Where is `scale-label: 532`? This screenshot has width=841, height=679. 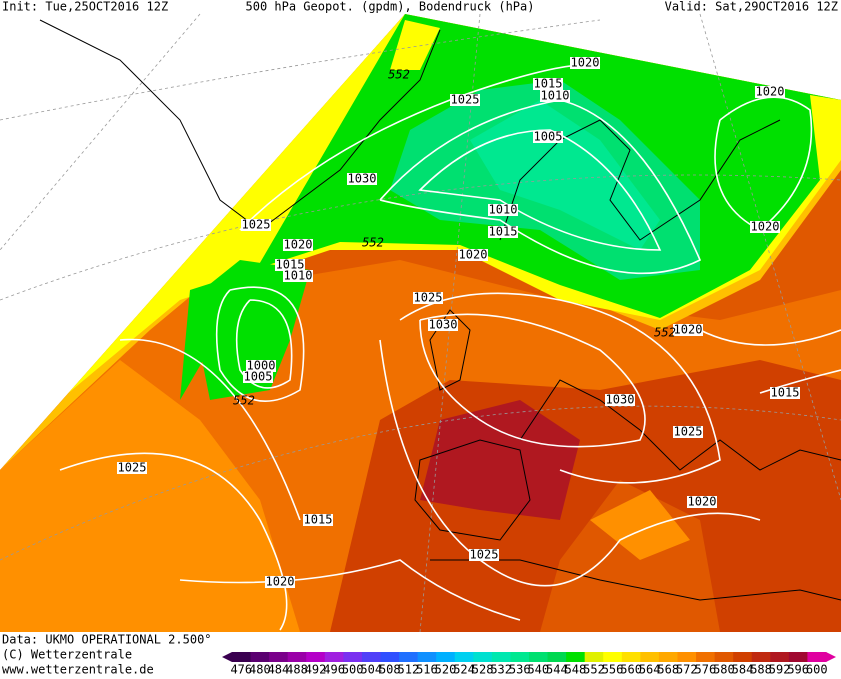
scale-label: 532 is located at coordinates (501, 669).